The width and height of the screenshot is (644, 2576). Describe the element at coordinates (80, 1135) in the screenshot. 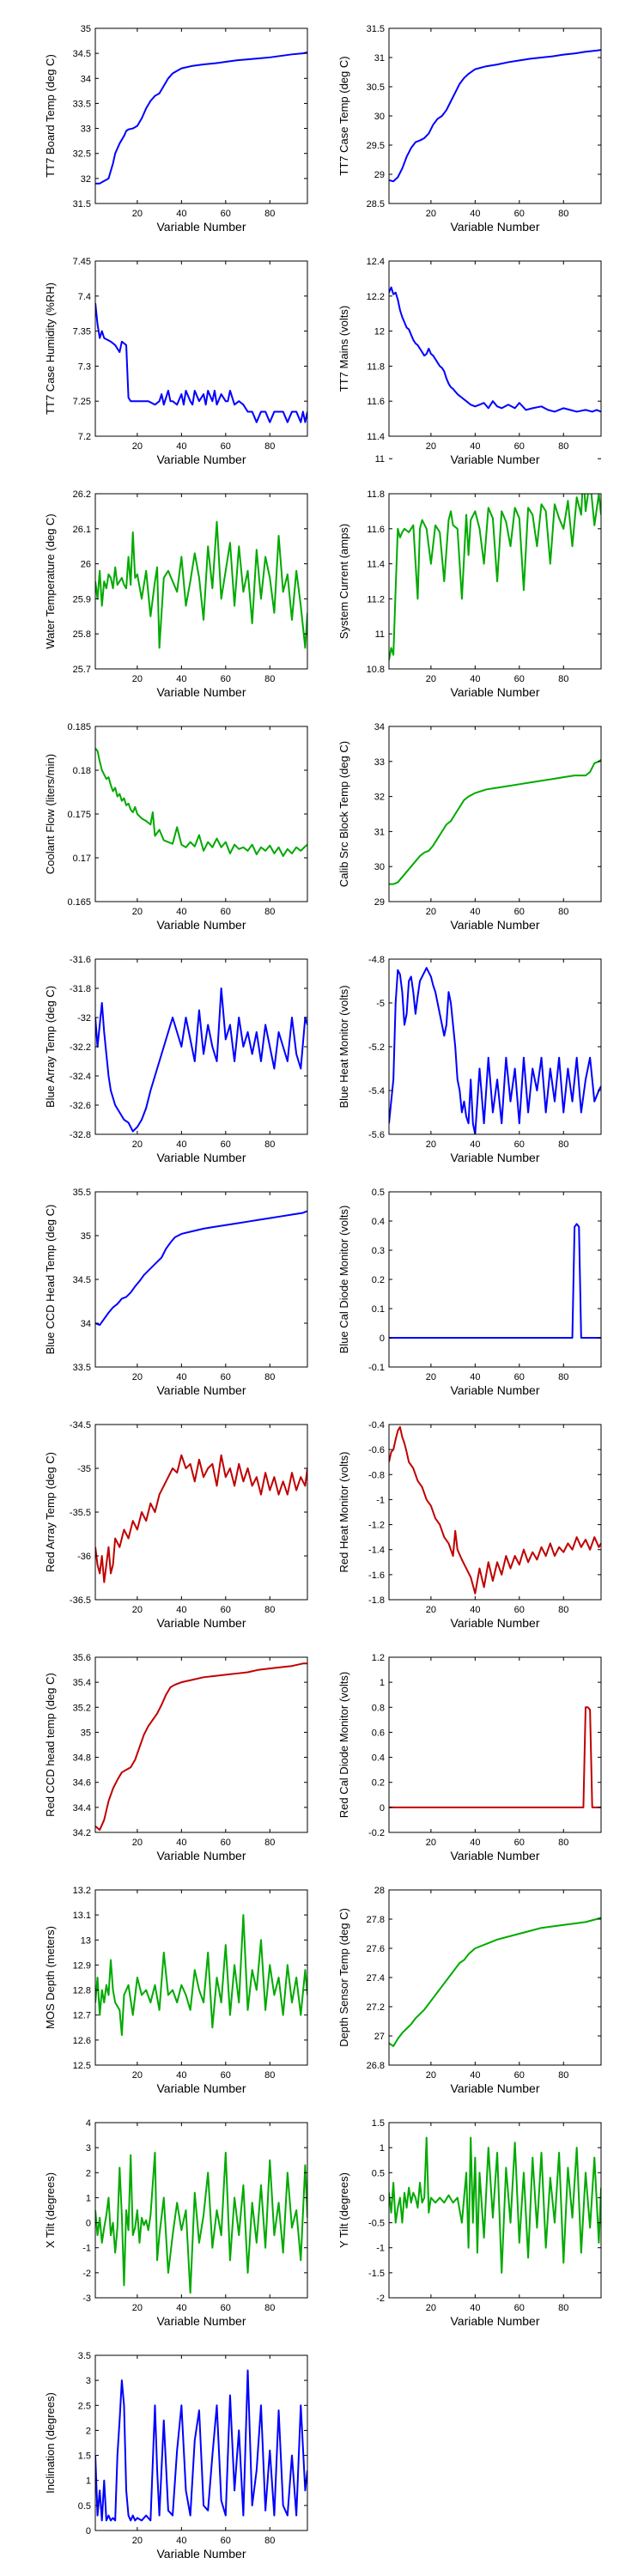

I see `y-tick-label: -32.8` at that location.